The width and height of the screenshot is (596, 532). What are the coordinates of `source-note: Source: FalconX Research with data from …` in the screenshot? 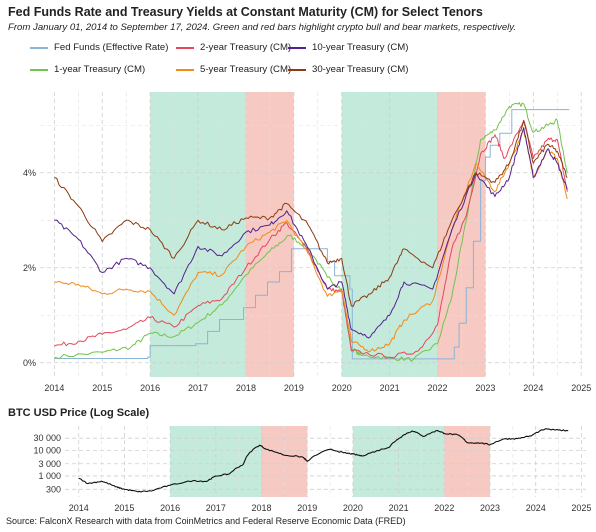 It's located at (206, 521).